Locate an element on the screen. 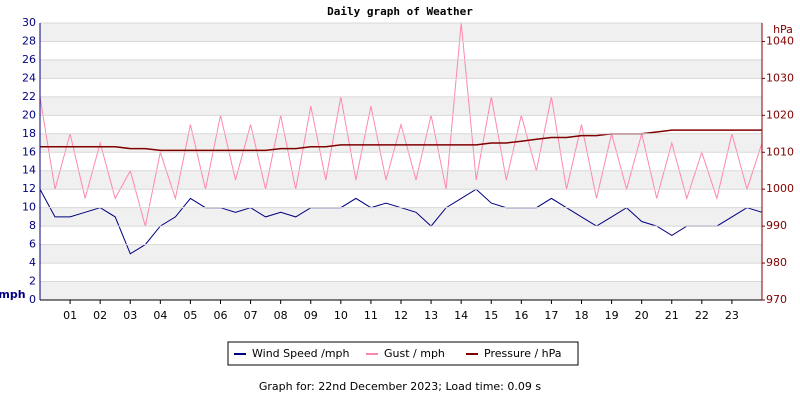 This screenshot has height=400, width=800. x-tick-label: 01 is located at coordinates (70, 315).